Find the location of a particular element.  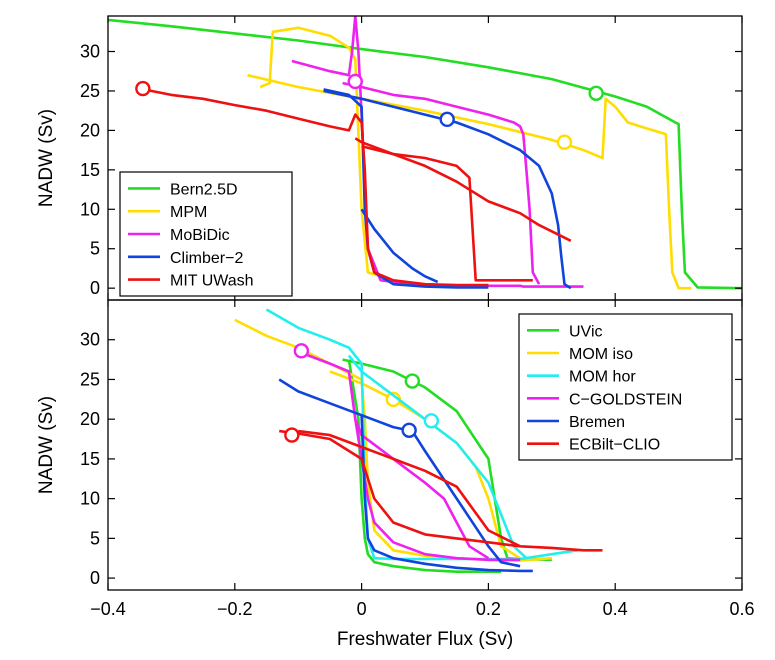

series-line-mit-uwash-lower is located at coordinates (447, 213).